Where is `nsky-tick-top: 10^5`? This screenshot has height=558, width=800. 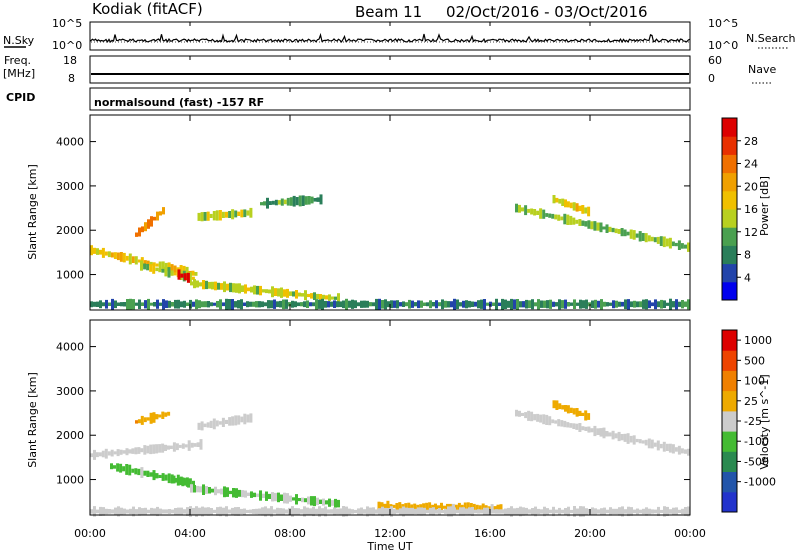 nsky-tick-top: 10^5 is located at coordinates (67, 23).